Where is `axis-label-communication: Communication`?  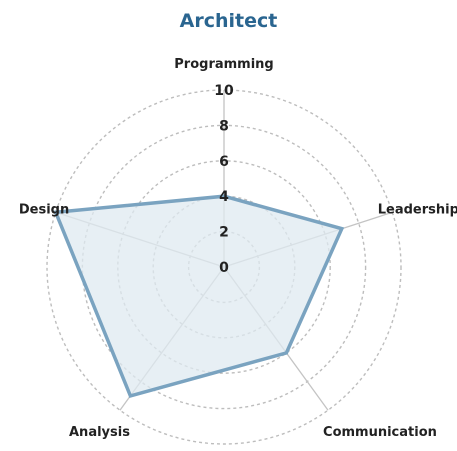 axis-label-communication: Communication is located at coordinates (380, 432).